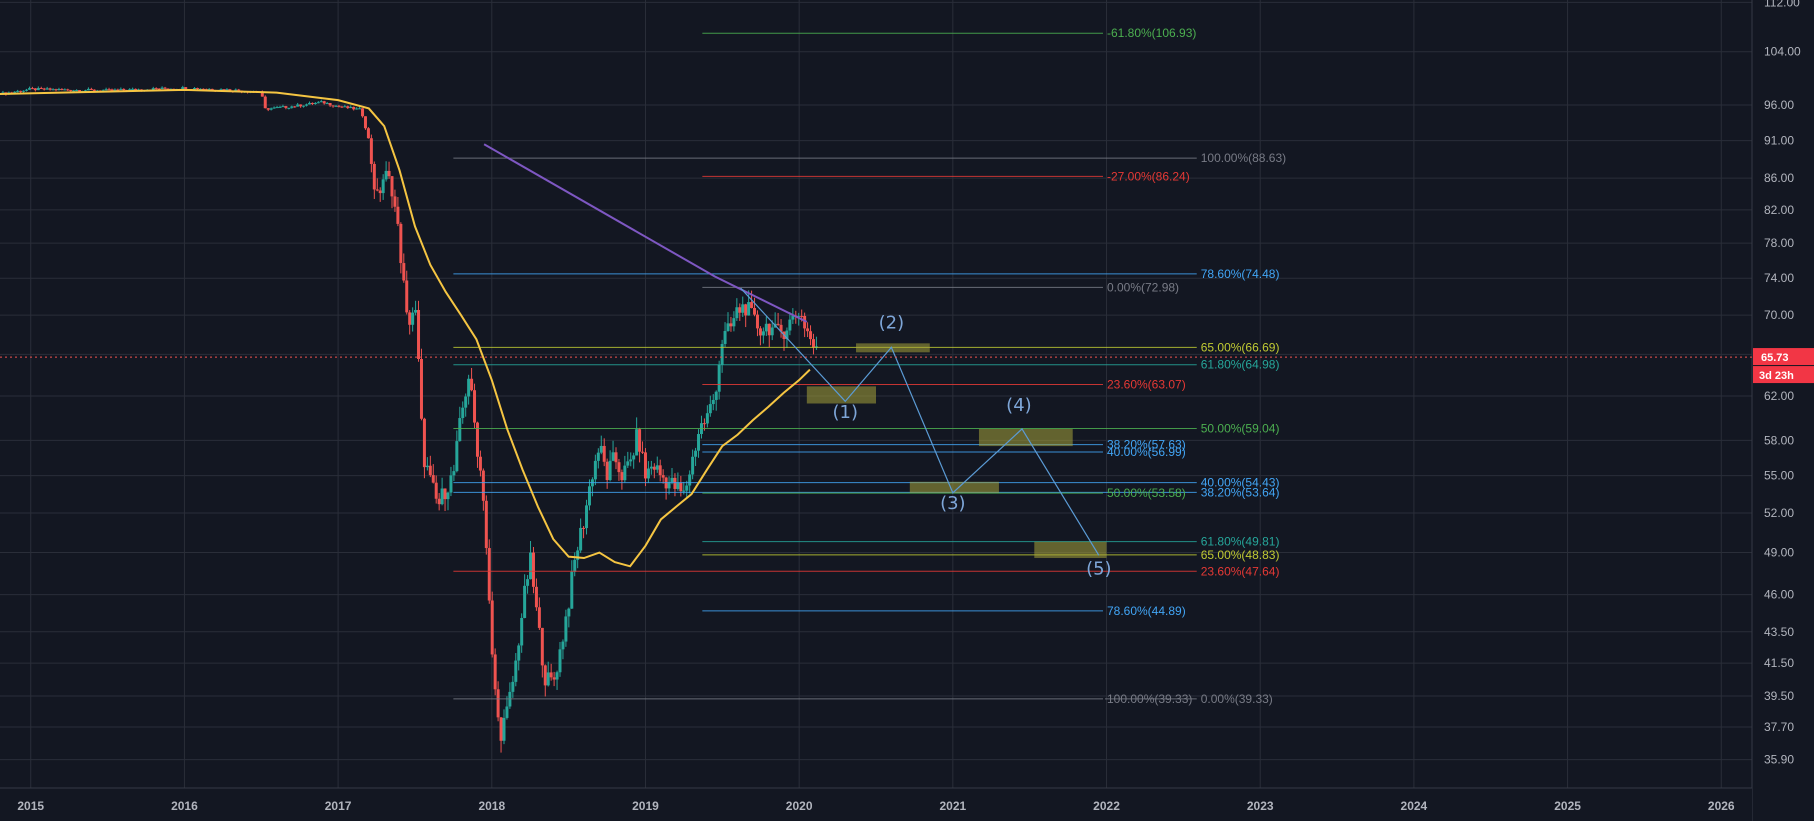 This screenshot has height=821, width=1814. What do you see at coordinates (1240, 274) in the screenshot?
I see `fib-label: 78.60%(74.48)` at bounding box center [1240, 274].